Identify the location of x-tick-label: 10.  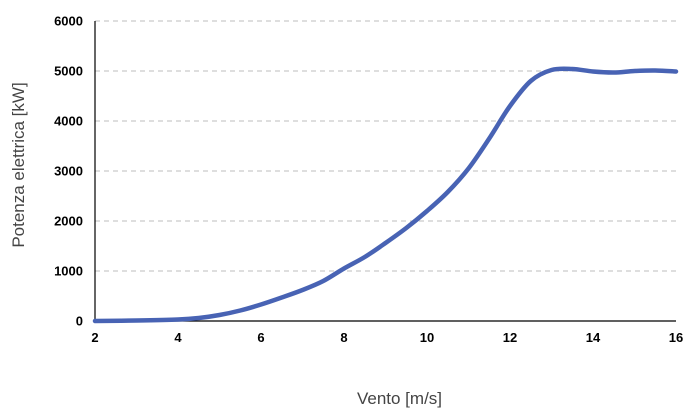
(427, 337).